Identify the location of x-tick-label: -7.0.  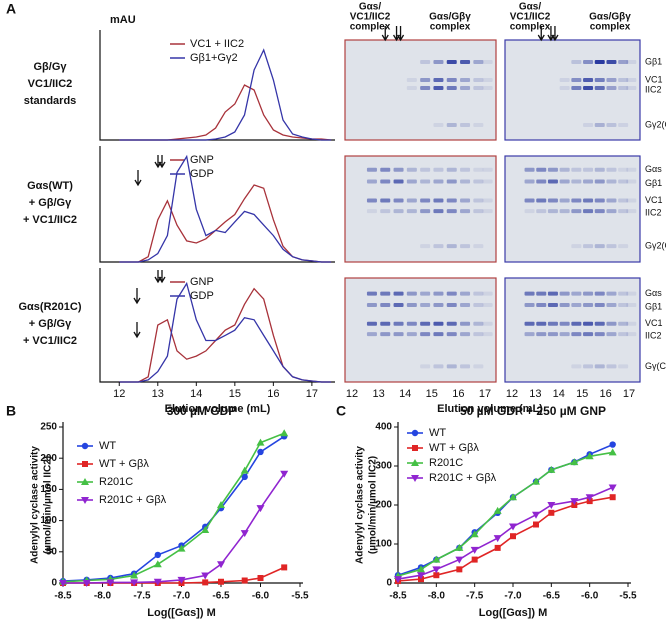
(513, 596).